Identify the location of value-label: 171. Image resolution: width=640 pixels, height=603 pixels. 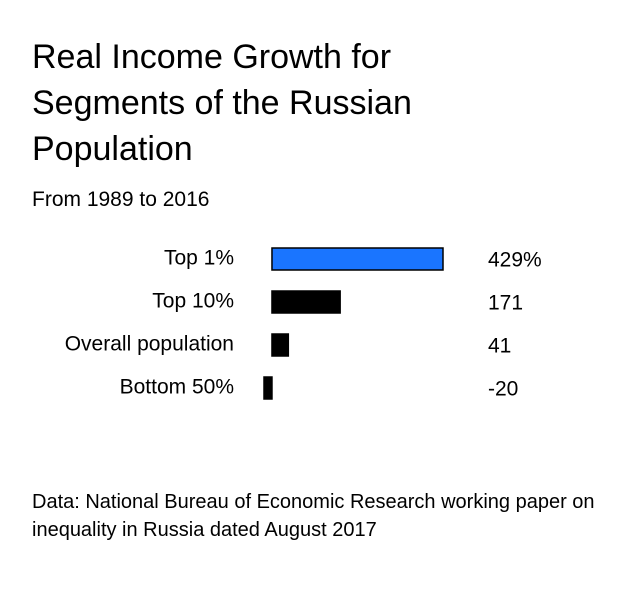
(505, 303).